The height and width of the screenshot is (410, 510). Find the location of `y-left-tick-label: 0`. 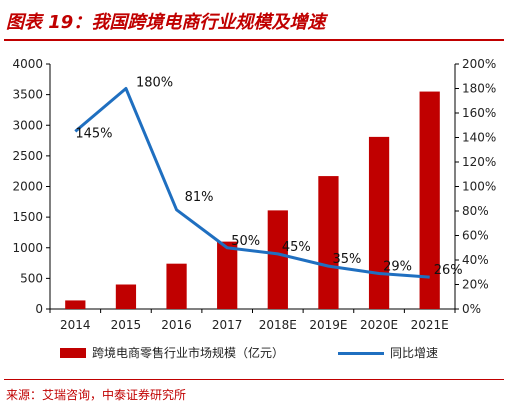

y-left-tick-label: 0 is located at coordinates (39, 309).